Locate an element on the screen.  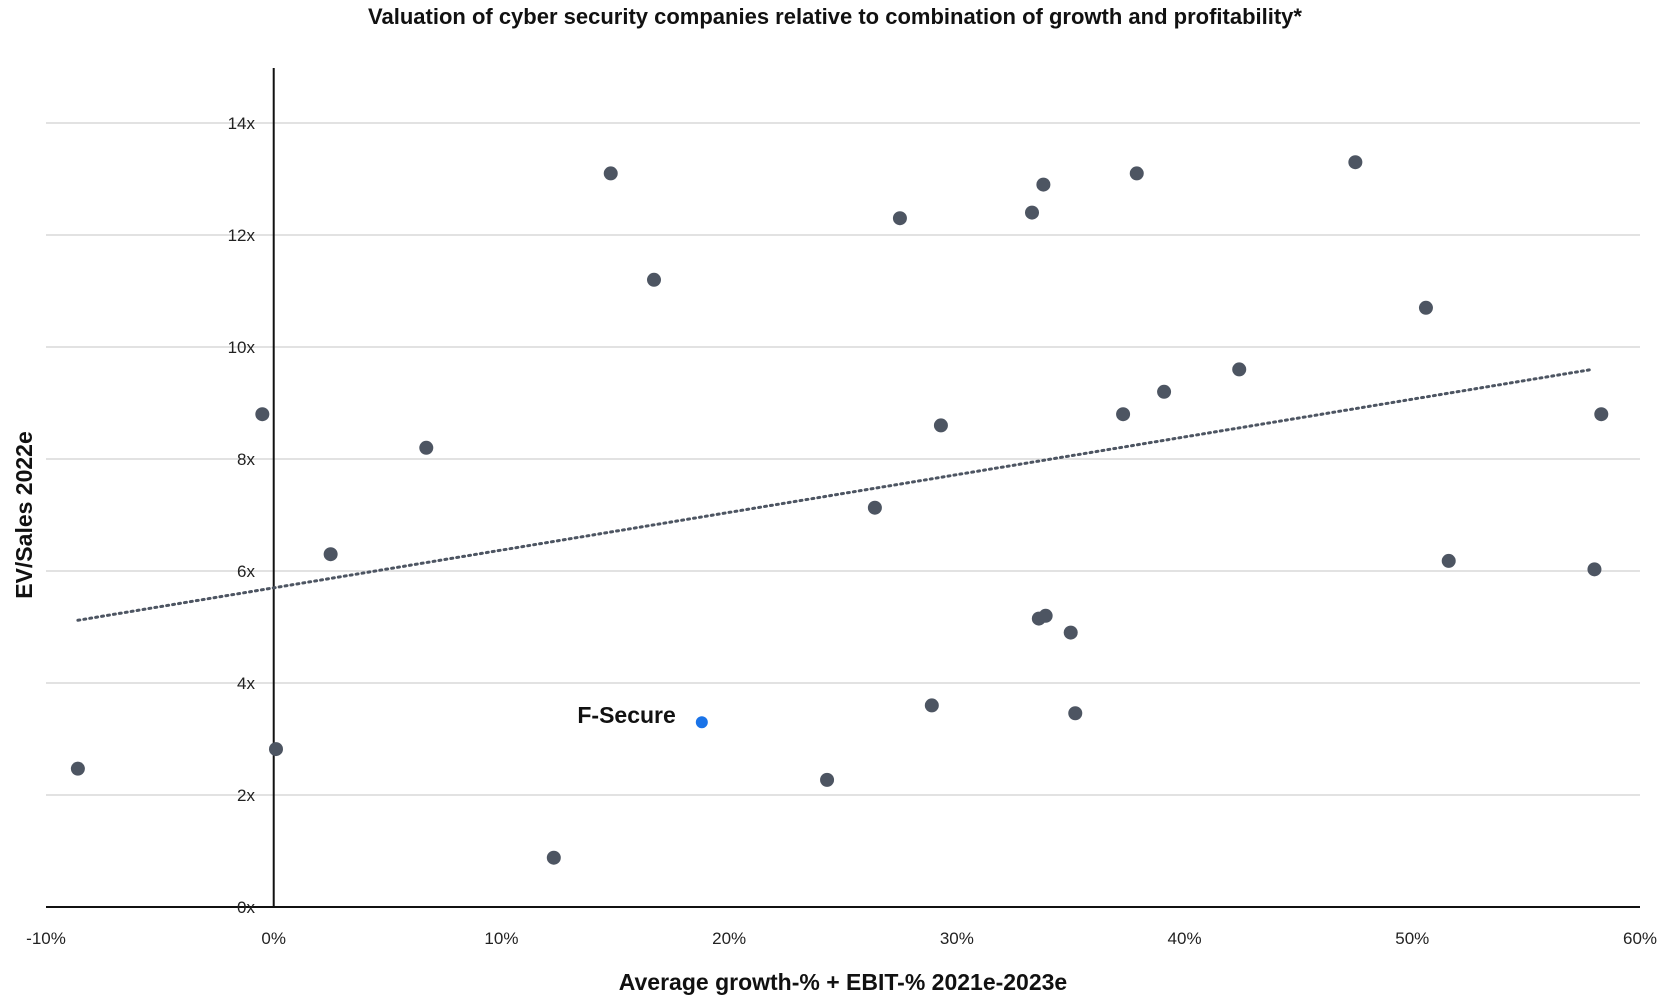
x-tick-label: 10% is located at coordinates (501, 938).